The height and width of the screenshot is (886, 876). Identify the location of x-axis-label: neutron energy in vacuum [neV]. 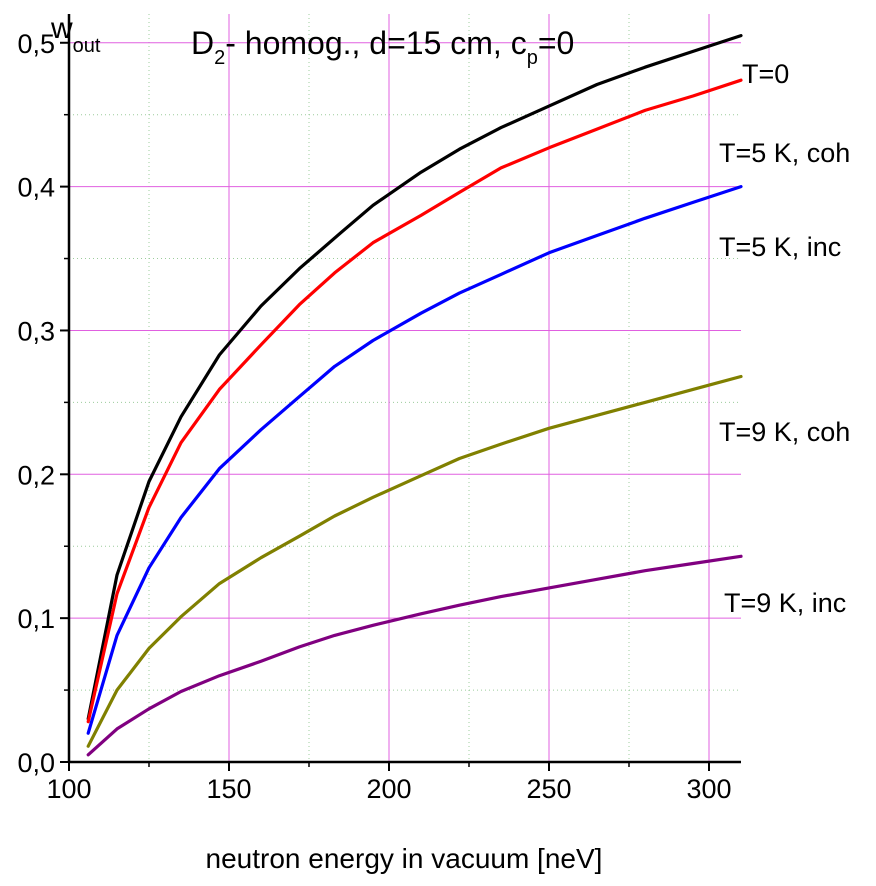
(404, 858).